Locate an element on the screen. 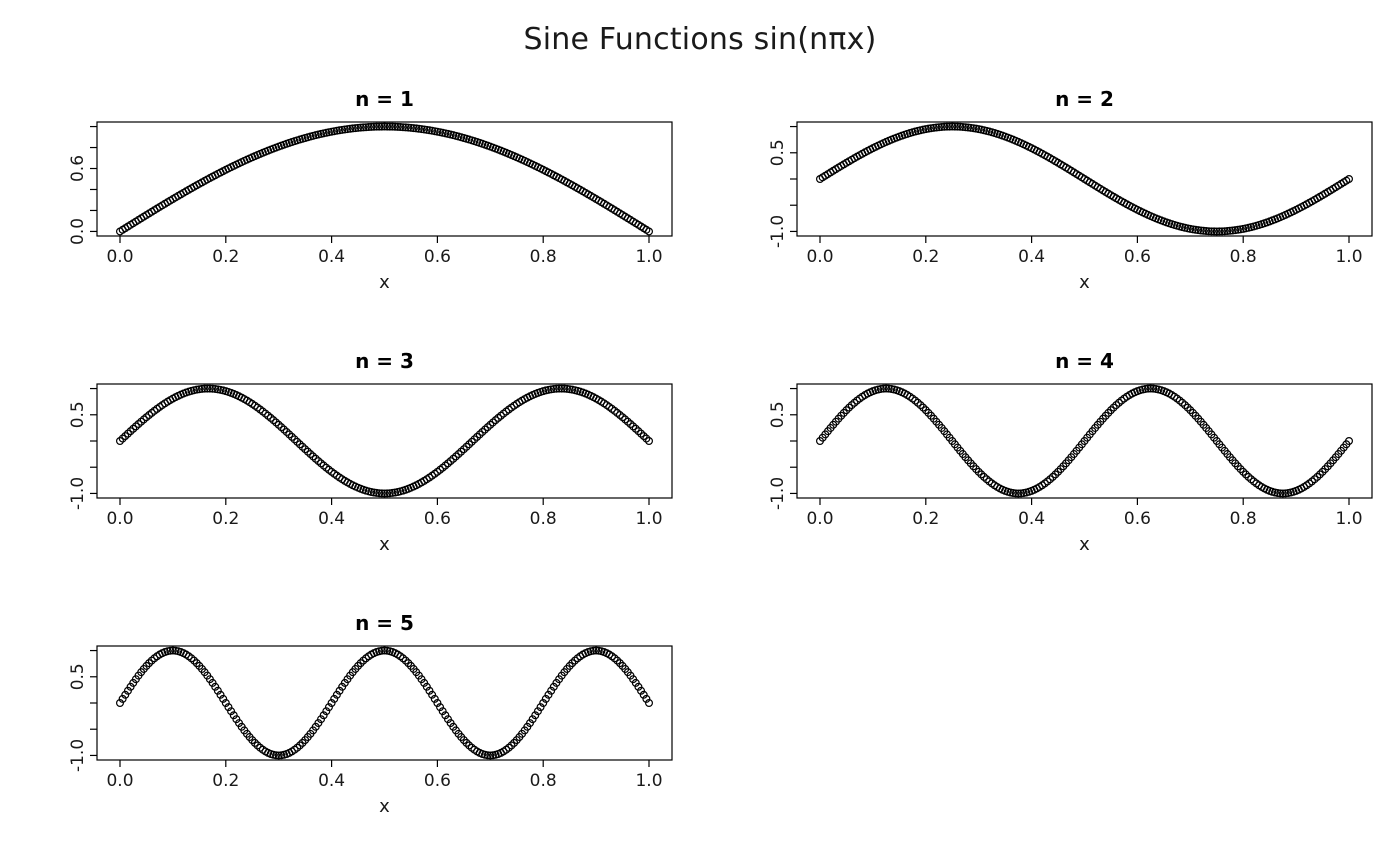 Image resolution: width=1400 pixels, height=866 pixels. subplot-canvas: n = 2 0.0 0.2 0.4 0.6 0.8 1.0 -1.0 0.5 x is located at coordinates (1070, 190).